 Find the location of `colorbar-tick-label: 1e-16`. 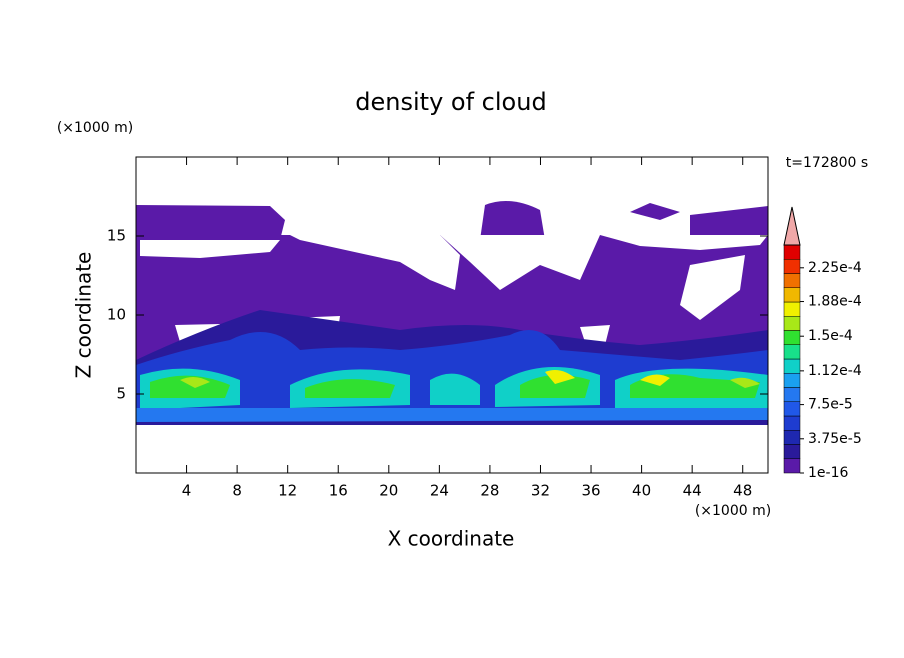

colorbar-tick-label: 1e-16 is located at coordinates (828, 473).